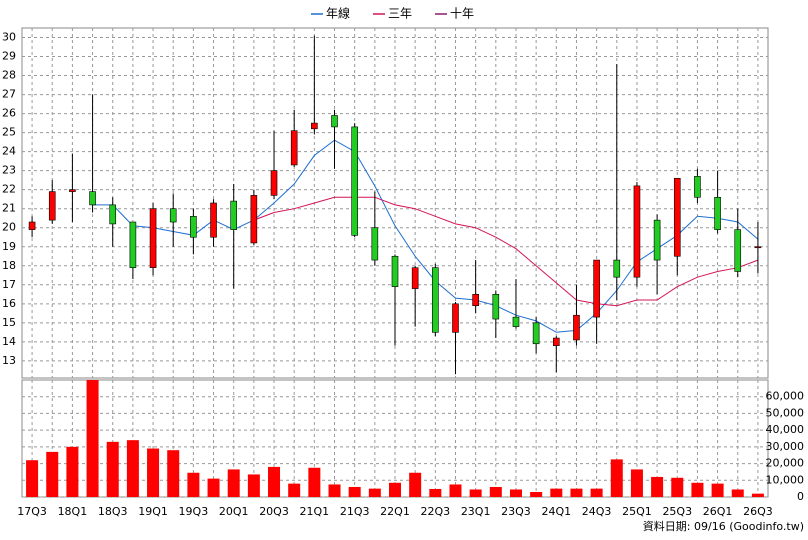  I want to click on x-tick-label: 25Q3, so click(677, 511).